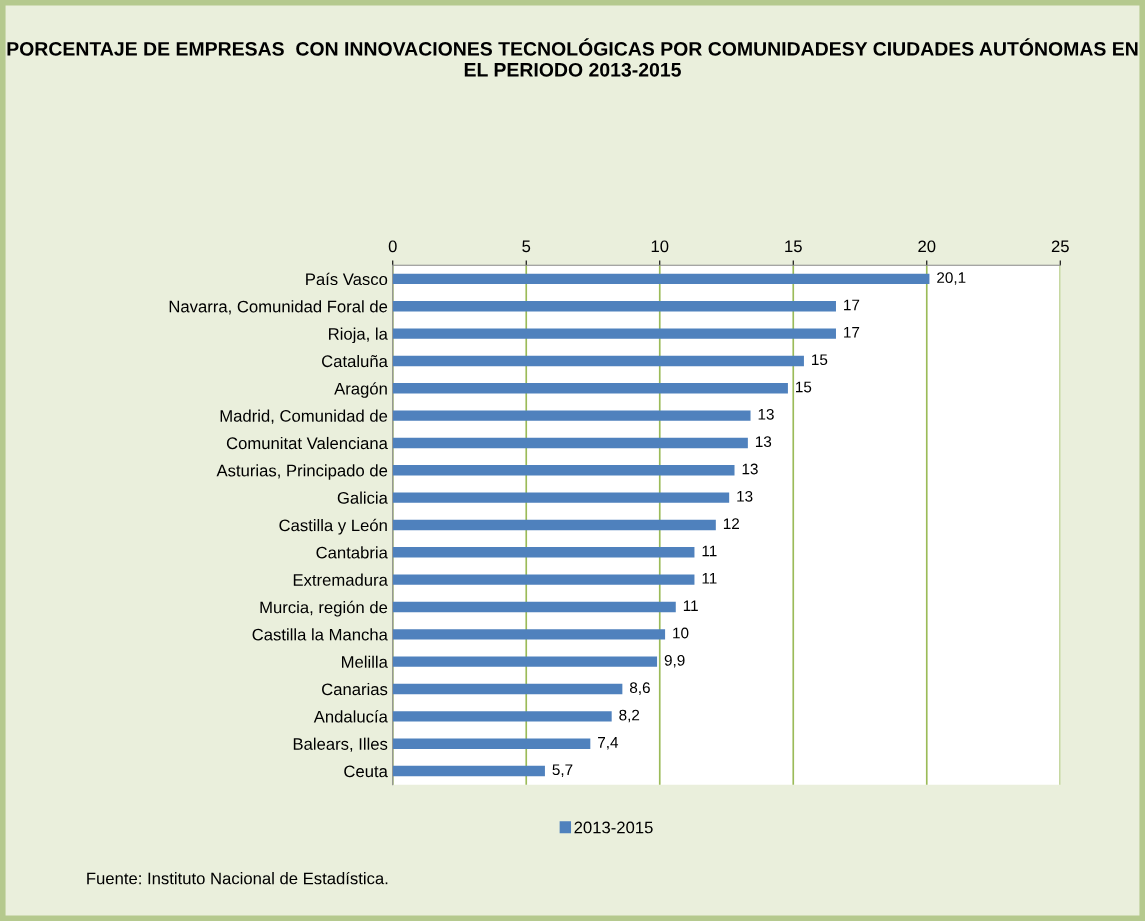 Image resolution: width=1145 pixels, height=921 pixels. I want to click on x-tick-label: 25, so click(1060, 246).